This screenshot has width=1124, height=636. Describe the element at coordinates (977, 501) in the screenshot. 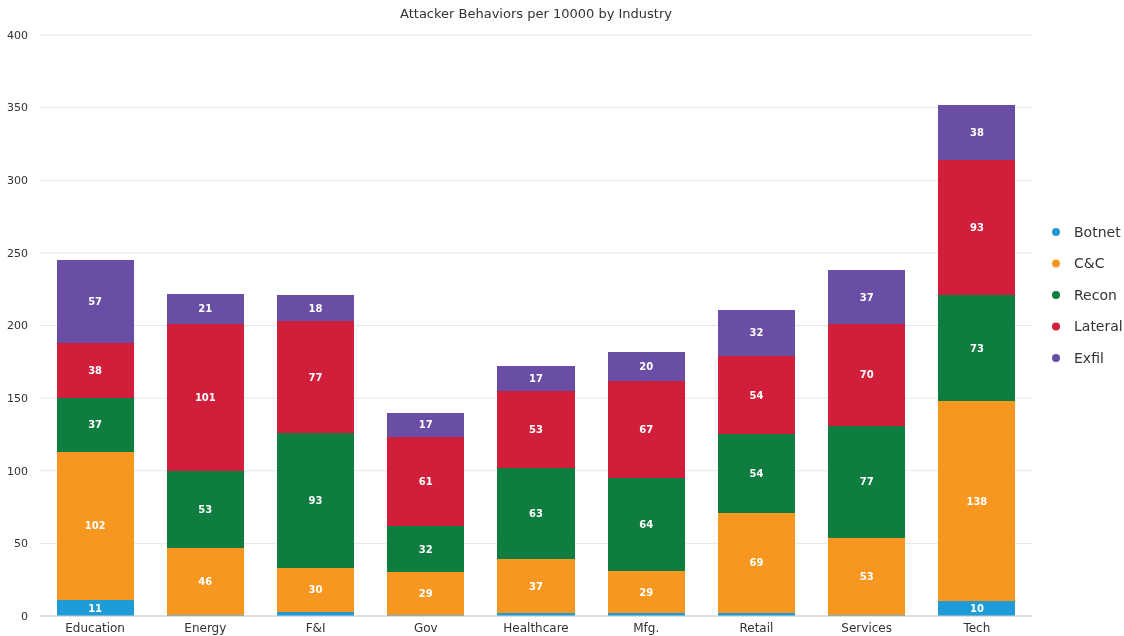

I see `data-label: 138` at that location.